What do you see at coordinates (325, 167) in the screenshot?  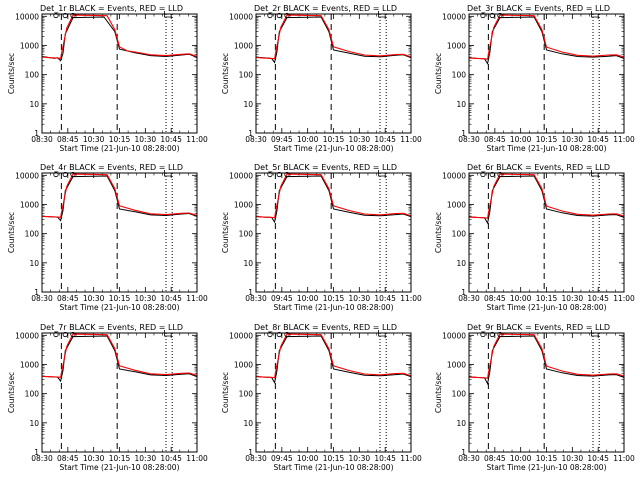 I see `chart-title: Det_5r BLACK = Events, RED = LLD` at bounding box center [325, 167].